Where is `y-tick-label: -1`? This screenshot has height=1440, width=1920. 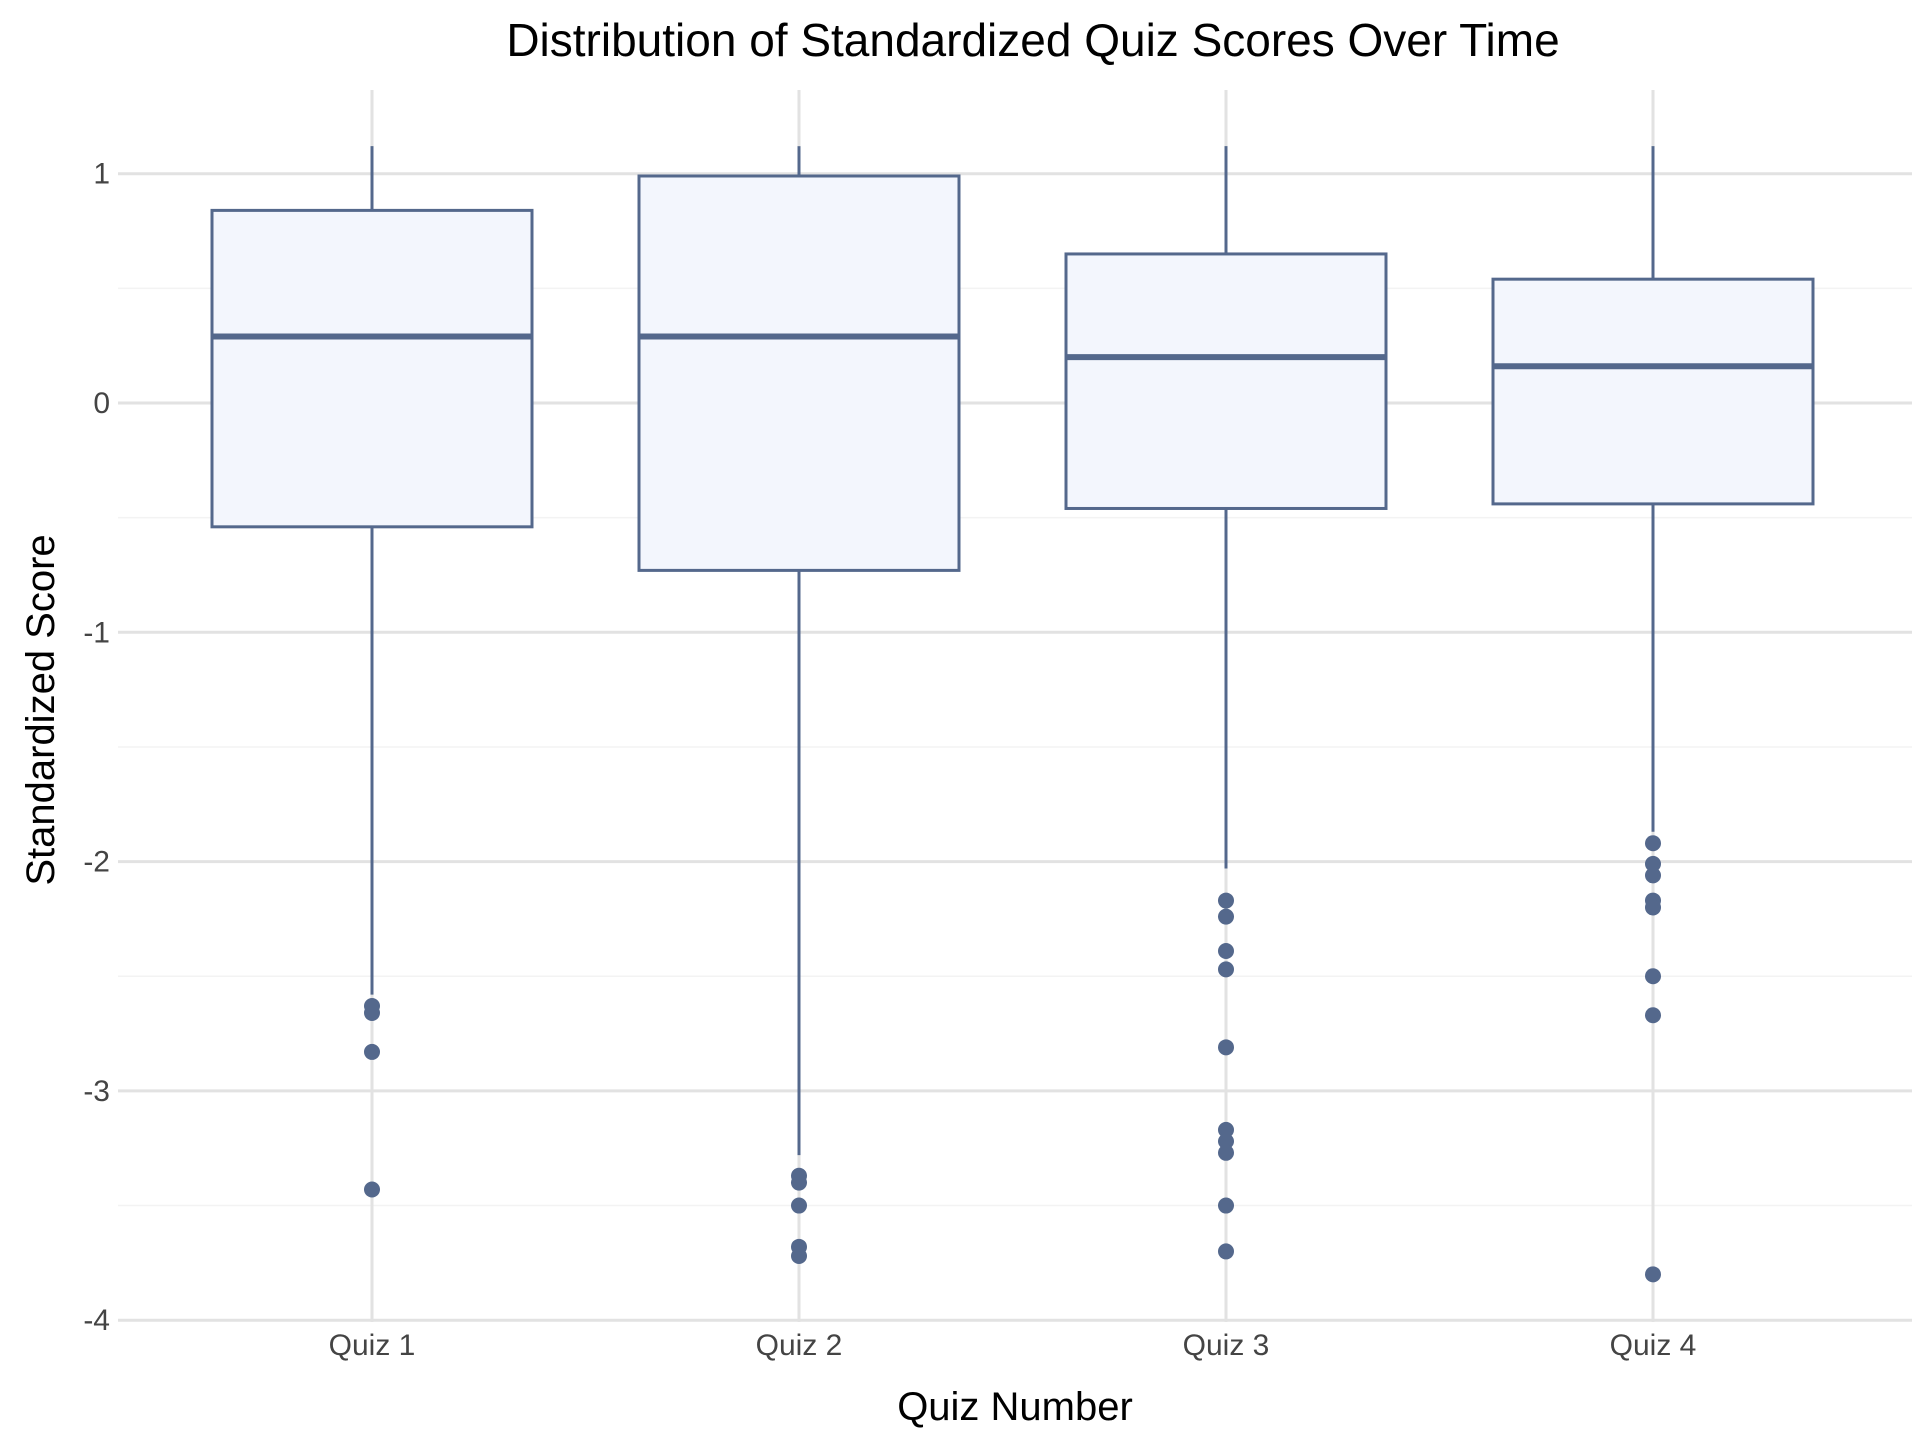
y-tick-label: -1 is located at coordinates (96, 632).